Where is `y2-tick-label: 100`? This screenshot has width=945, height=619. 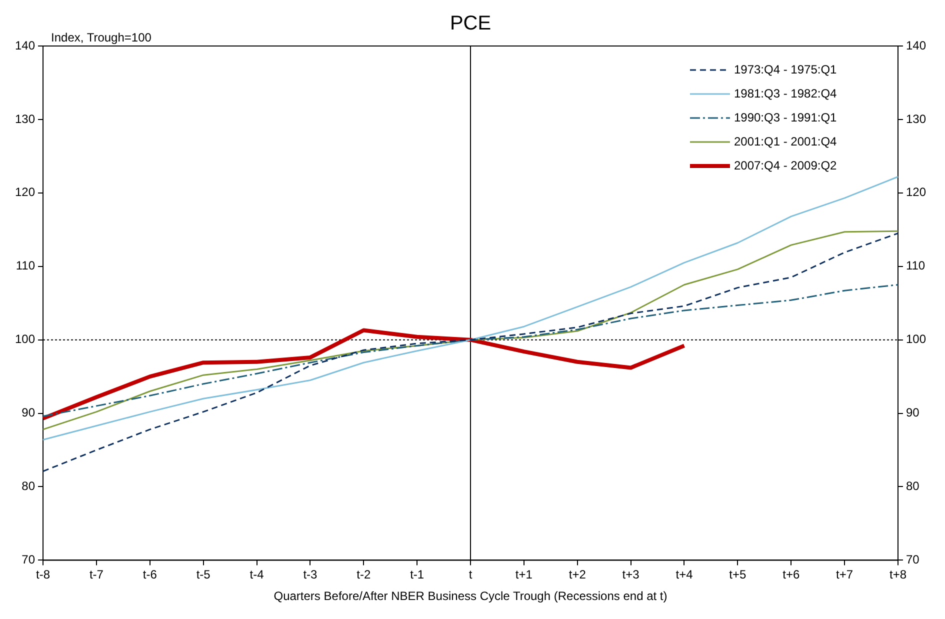 y2-tick-label: 100 is located at coordinates (916, 339).